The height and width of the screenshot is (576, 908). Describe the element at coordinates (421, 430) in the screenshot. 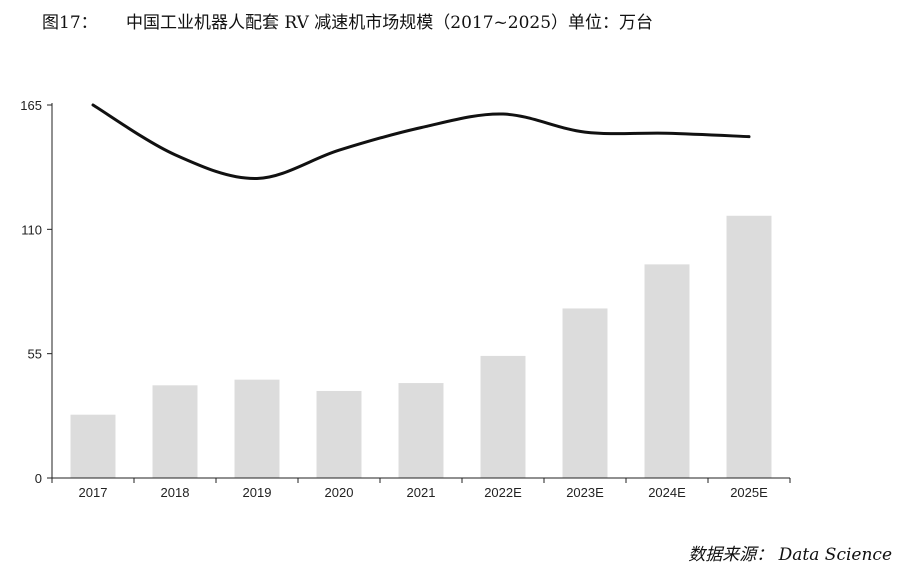

I see `bar-2021` at that location.